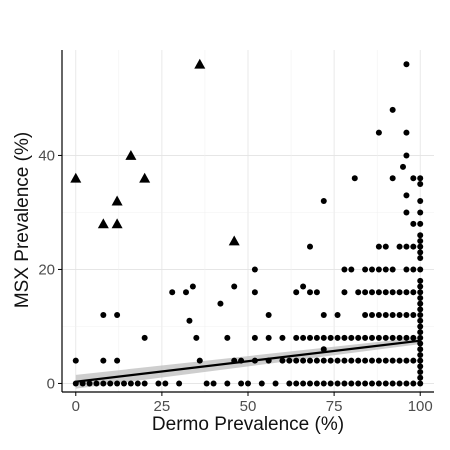 The height and width of the screenshot is (450, 450). I want to click on x-axis-title: Dermo Prevalence (%), so click(248, 424).